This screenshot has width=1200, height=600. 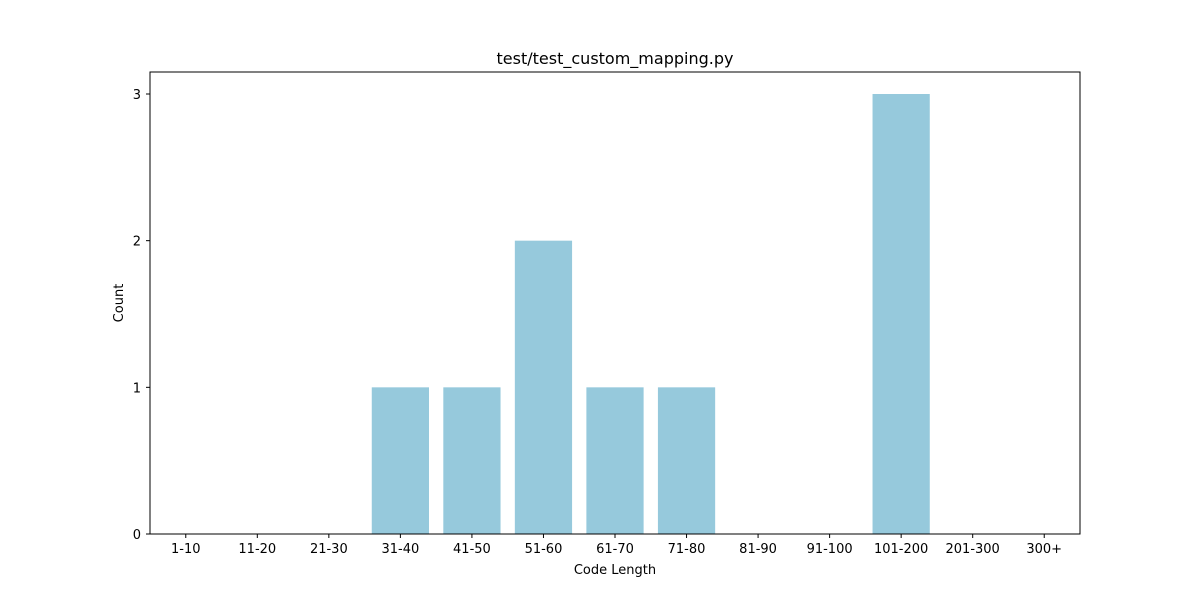 What do you see at coordinates (137, 535) in the screenshot?
I see `y-tick-label: 0` at bounding box center [137, 535].